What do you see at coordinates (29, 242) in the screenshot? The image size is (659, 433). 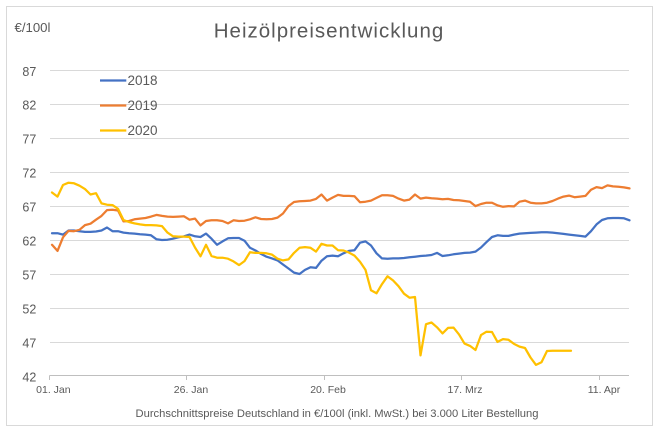 I see `svg-text: 62` at bounding box center [29, 242].